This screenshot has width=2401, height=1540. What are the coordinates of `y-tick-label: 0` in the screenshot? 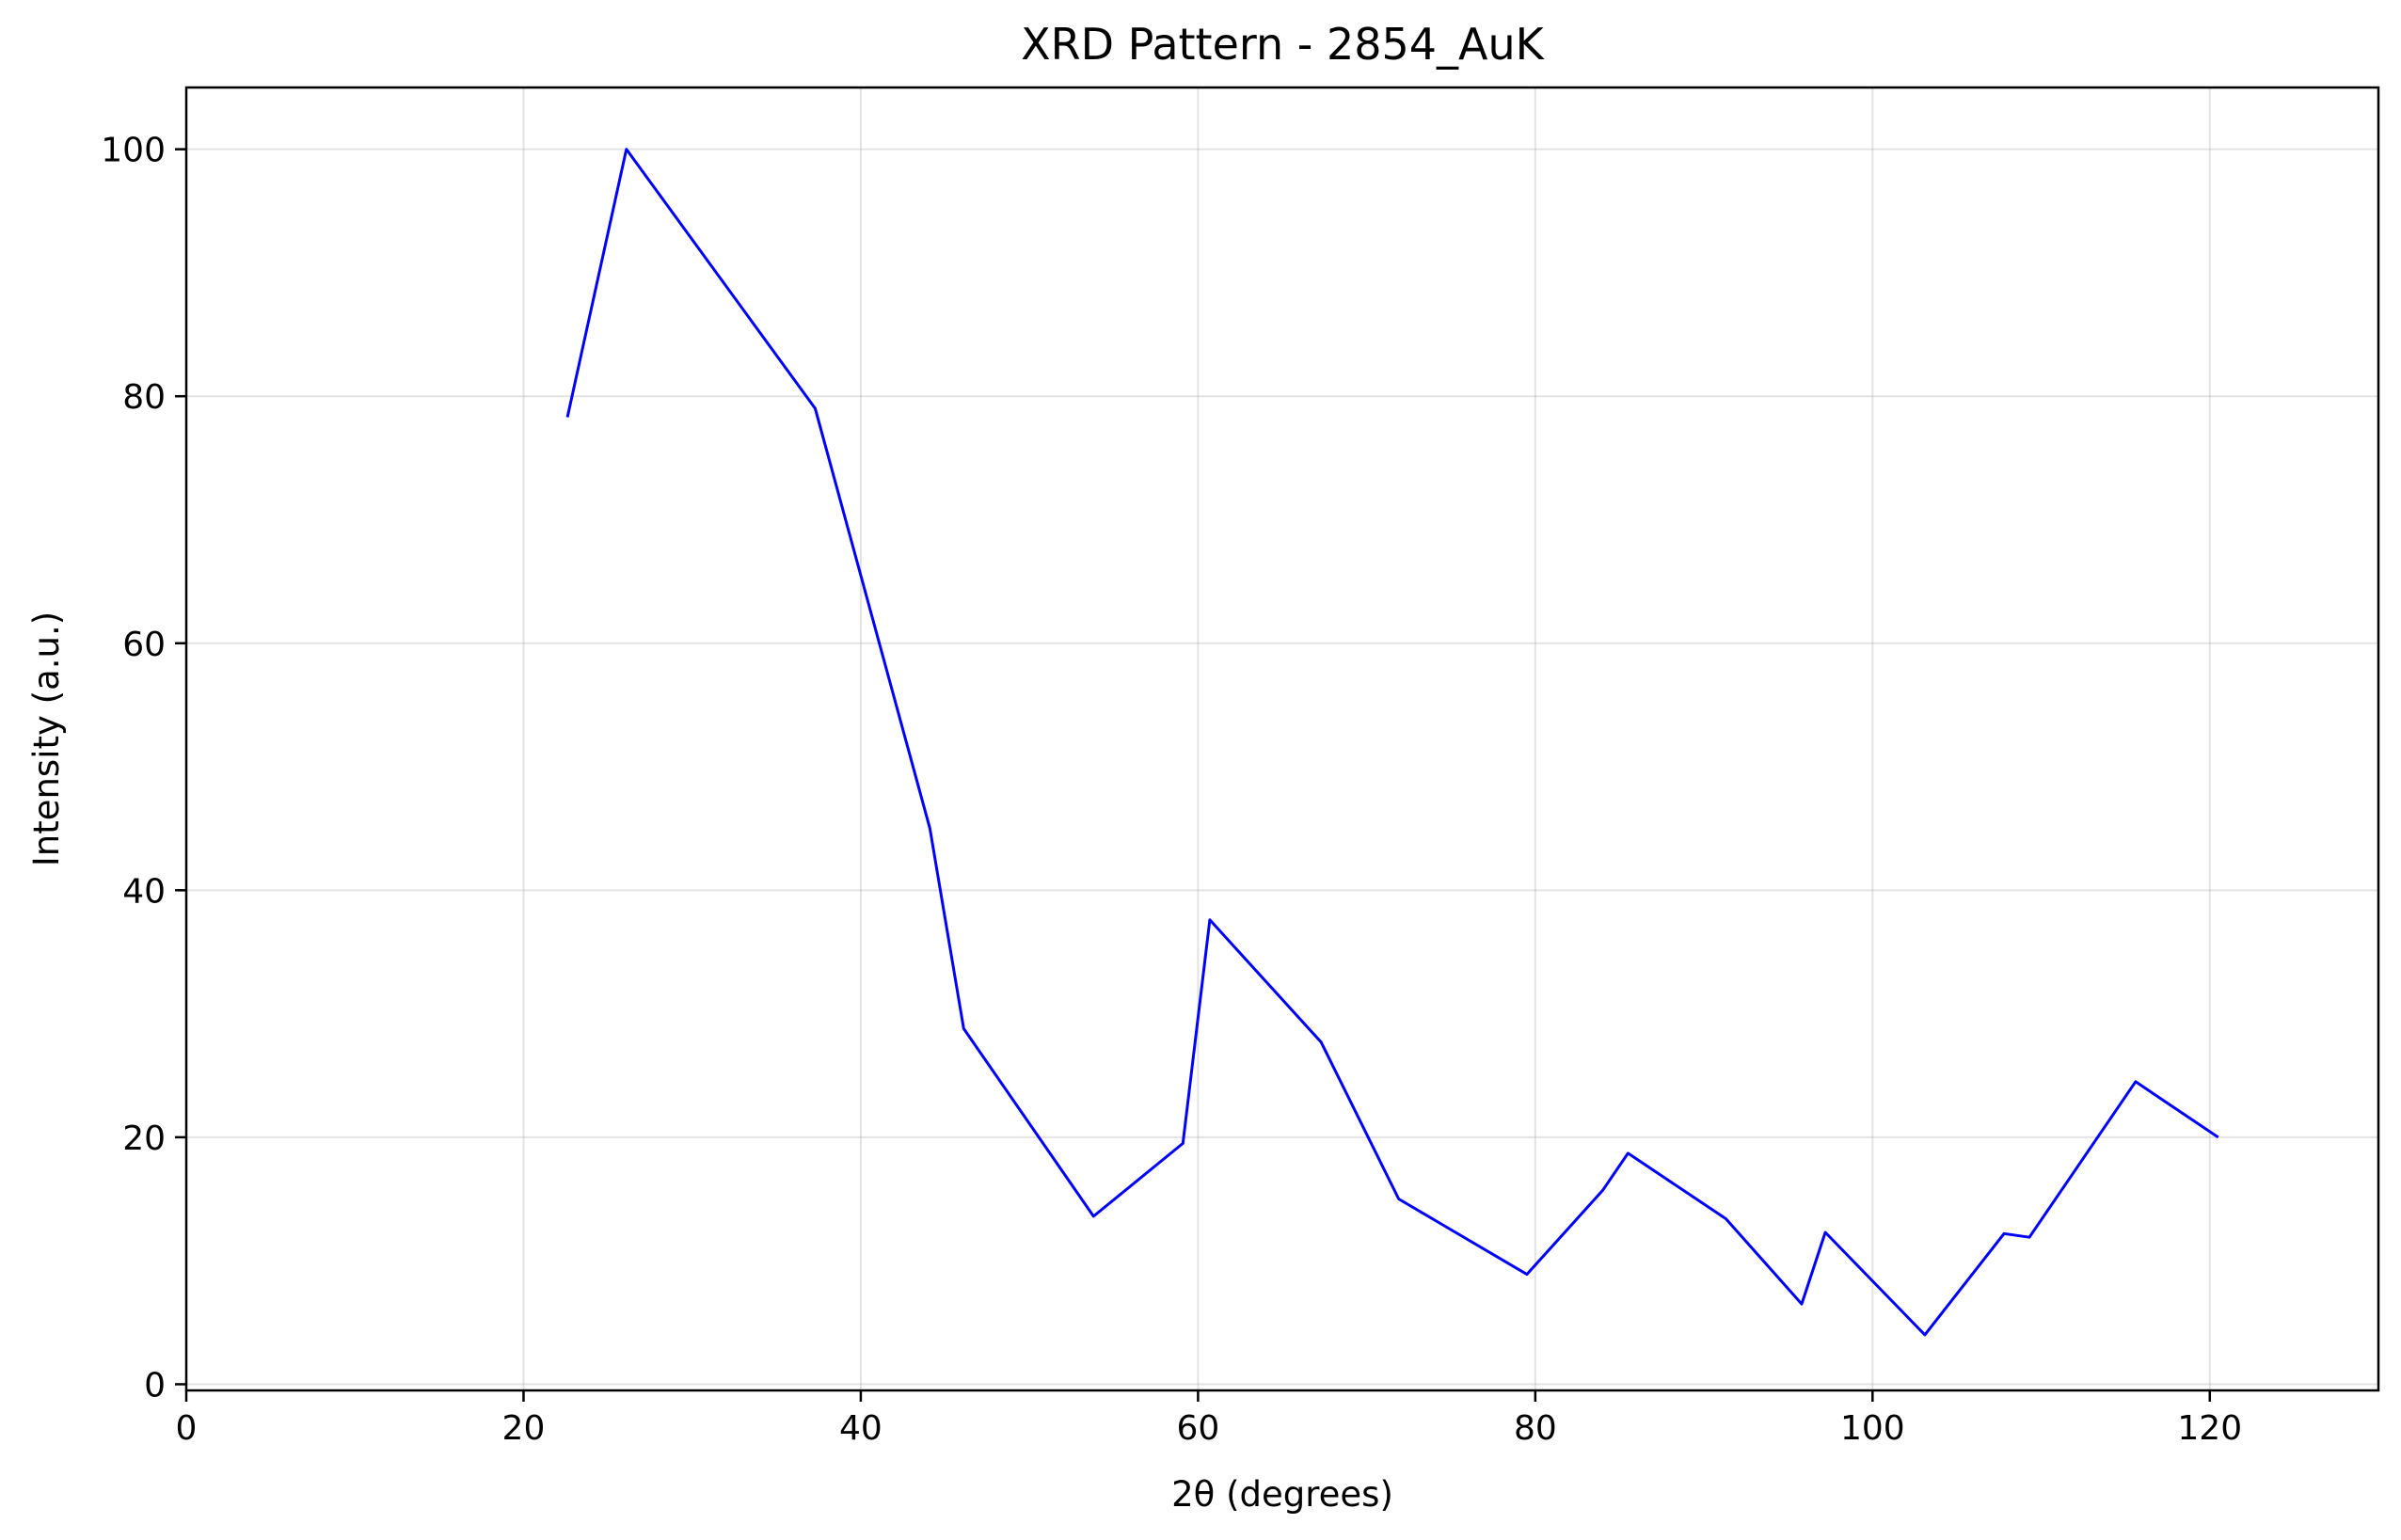 It's located at (155, 1385).